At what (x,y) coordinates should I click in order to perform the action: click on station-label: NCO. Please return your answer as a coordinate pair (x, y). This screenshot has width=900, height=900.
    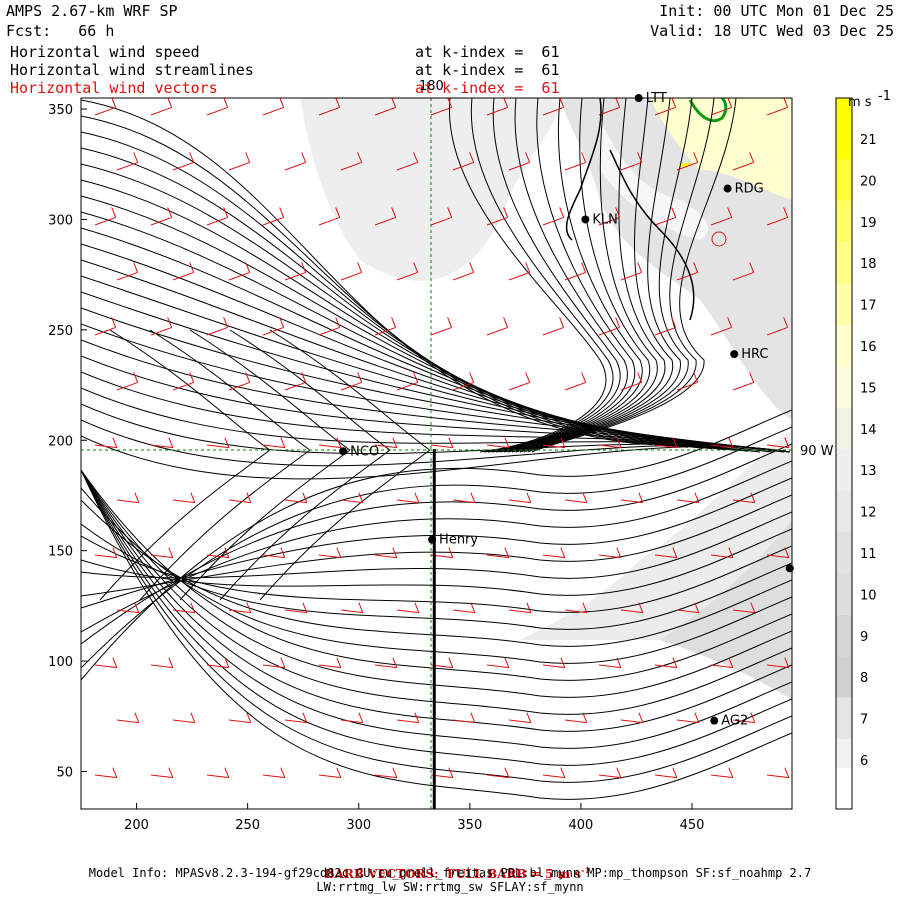
    Looking at the image, I should click on (364, 451).